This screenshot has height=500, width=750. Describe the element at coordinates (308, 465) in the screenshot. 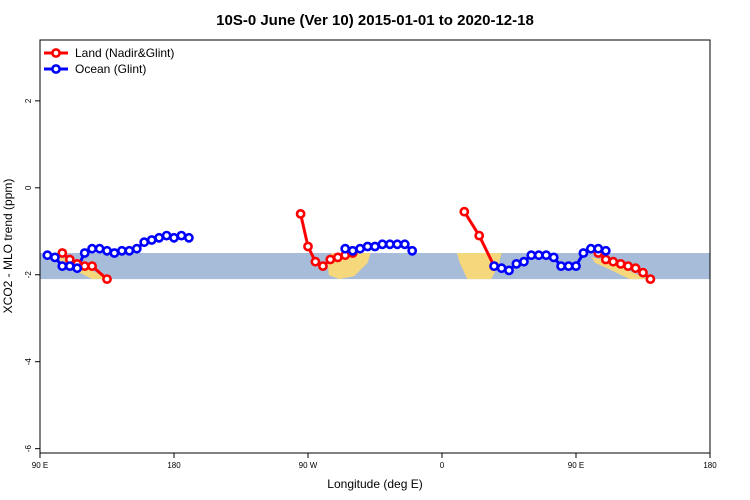

I see `x-tick-label: 90 W` at that location.